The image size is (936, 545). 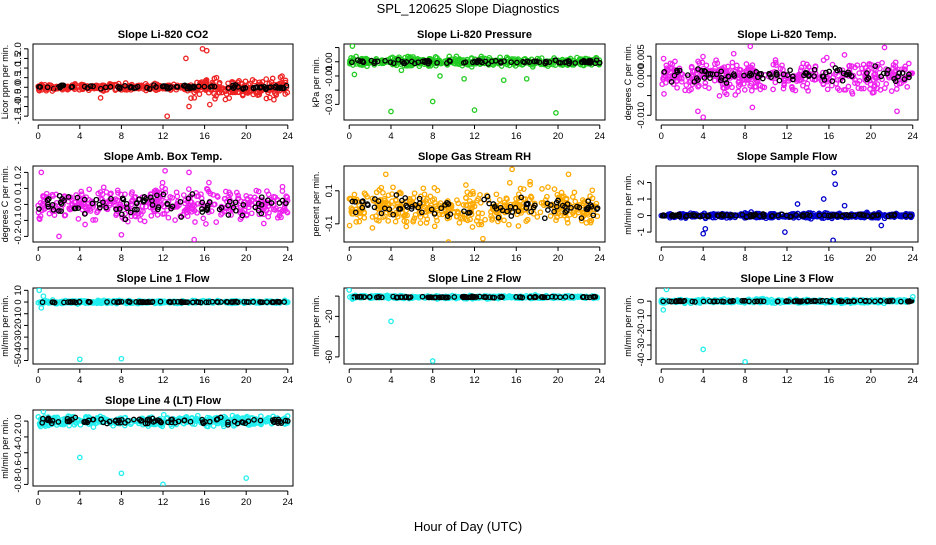 I want to click on y-tick-label: 0, so click(x=641, y=215).